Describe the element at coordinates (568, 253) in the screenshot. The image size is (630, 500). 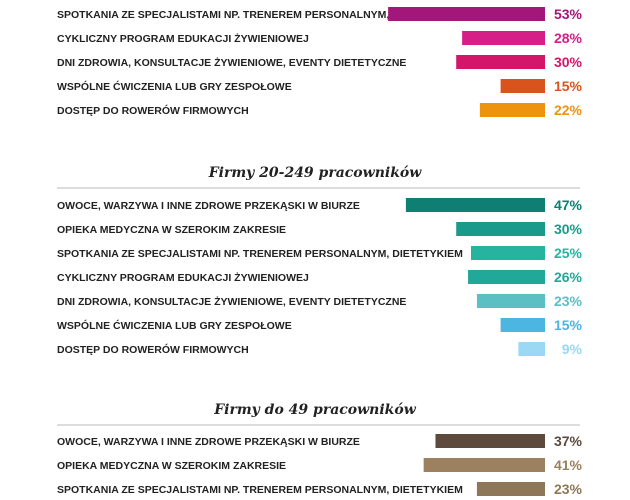
I see `value-label: 25%` at that location.